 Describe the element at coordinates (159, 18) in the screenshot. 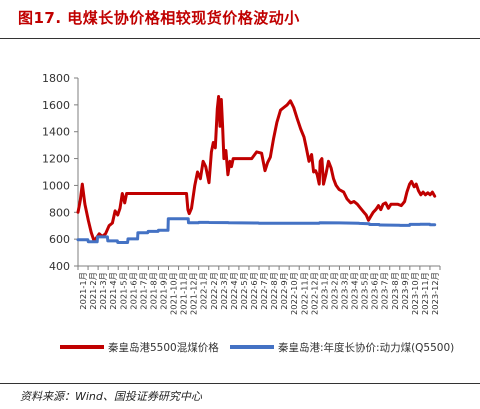

I see `figure-title: 图17. 电煤长协价格相较现货价格波动小` at that location.